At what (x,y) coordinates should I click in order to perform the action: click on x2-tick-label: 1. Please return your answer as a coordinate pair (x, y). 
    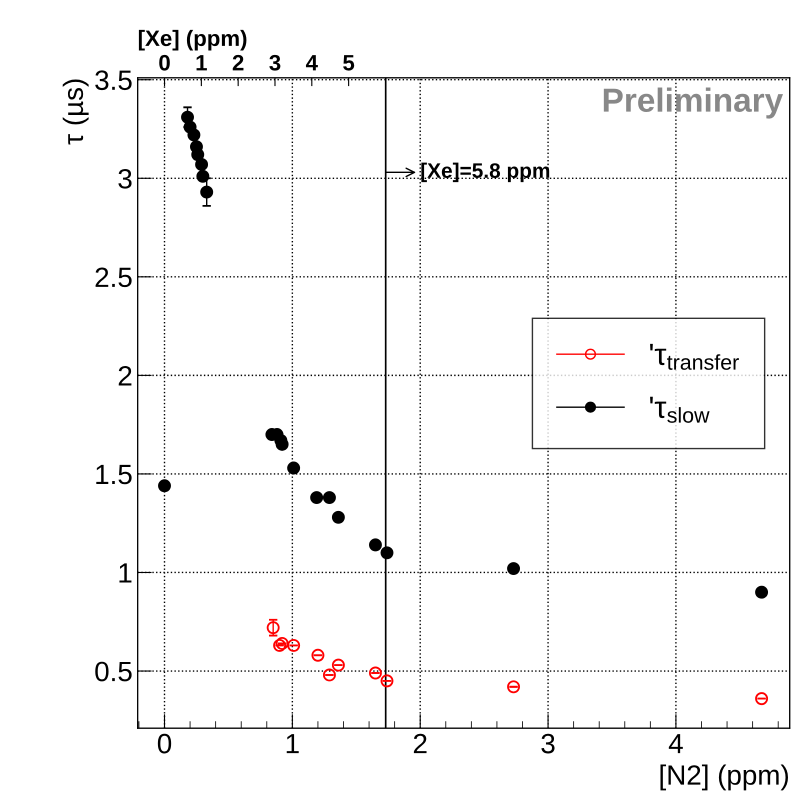
    Looking at the image, I should click on (201, 62).